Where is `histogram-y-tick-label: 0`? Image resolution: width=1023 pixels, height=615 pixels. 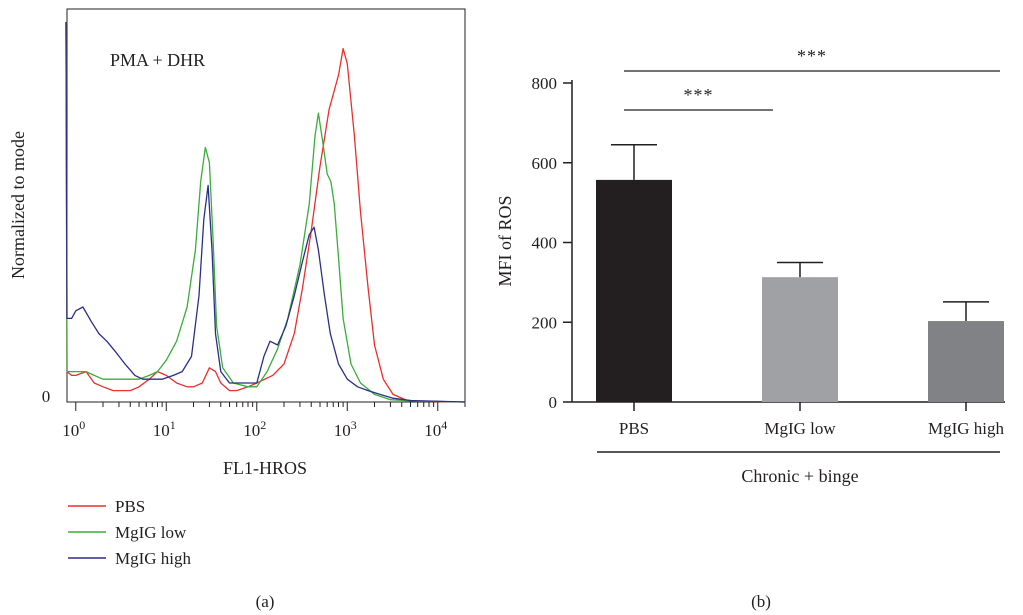
histogram-y-tick-label: 0 is located at coordinates (46, 396).